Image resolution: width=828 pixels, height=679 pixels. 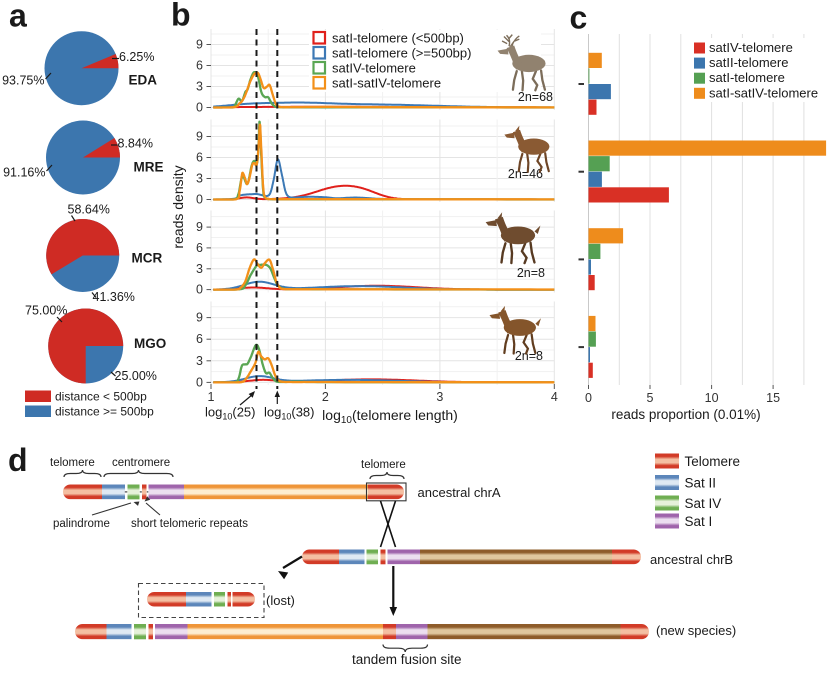 What do you see at coordinates (18, 460) in the screenshot?
I see `svg-text: d` at bounding box center [18, 460].